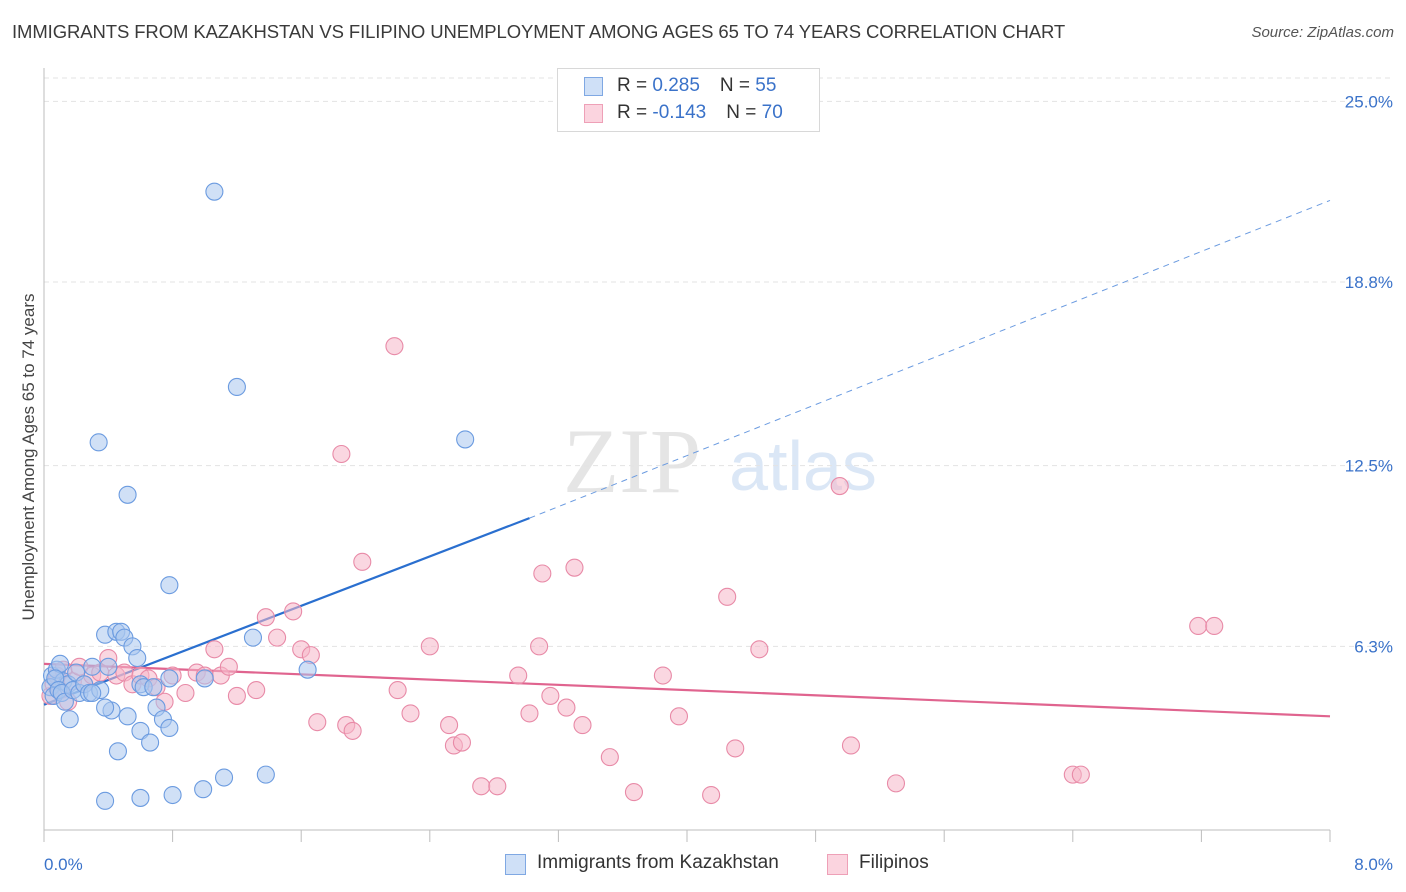 The height and width of the screenshot is (892, 1406). What do you see at coordinates (1369, 282) in the screenshot?
I see `y-tick-label: 18.8%` at bounding box center [1369, 282].